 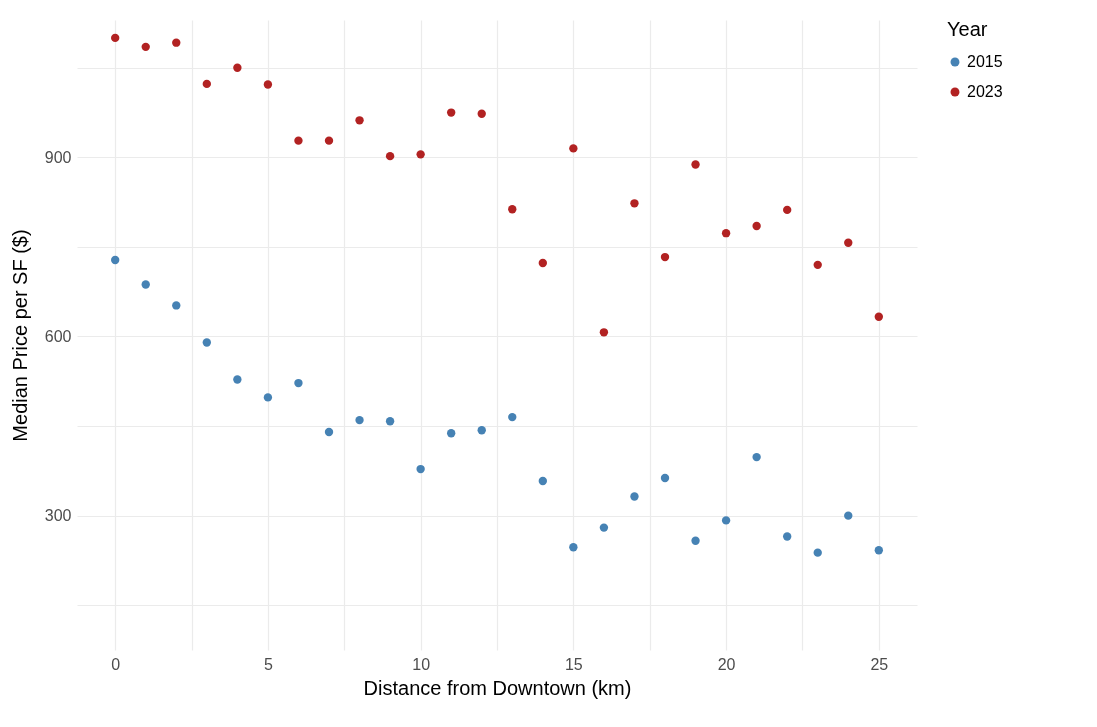 What do you see at coordinates (573, 664) in the screenshot?
I see `x-tick-label: 15` at bounding box center [573, 664].